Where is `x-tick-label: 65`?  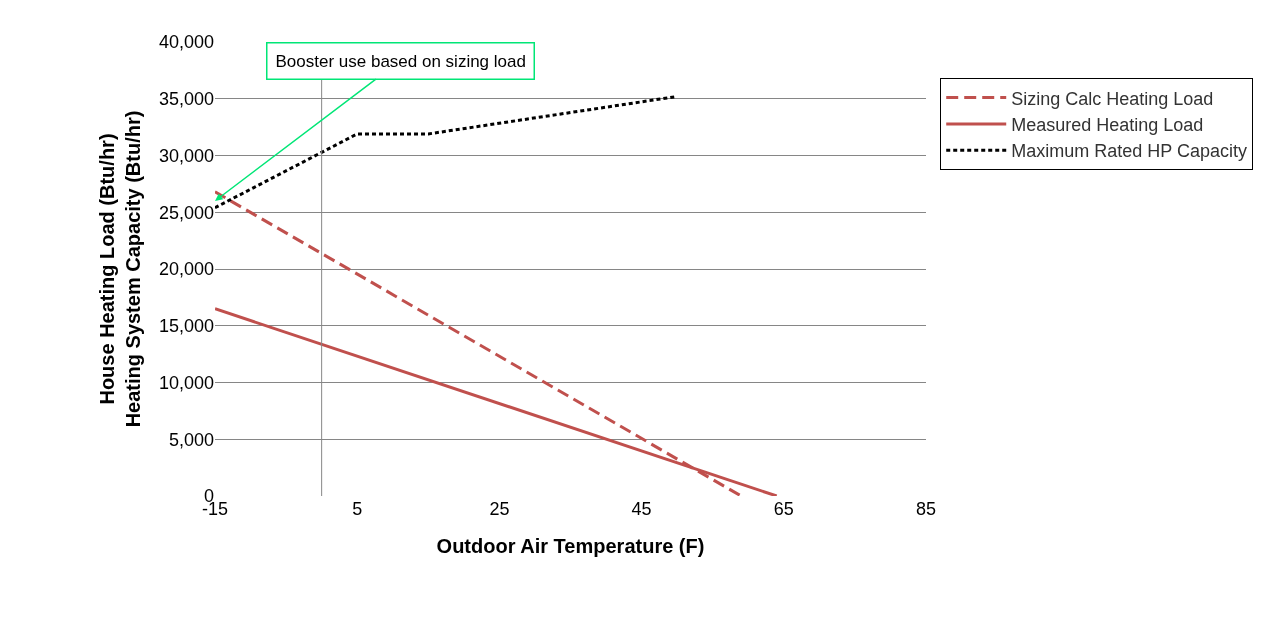
x-tick-label: 65 is located at coordinates (783, 509).